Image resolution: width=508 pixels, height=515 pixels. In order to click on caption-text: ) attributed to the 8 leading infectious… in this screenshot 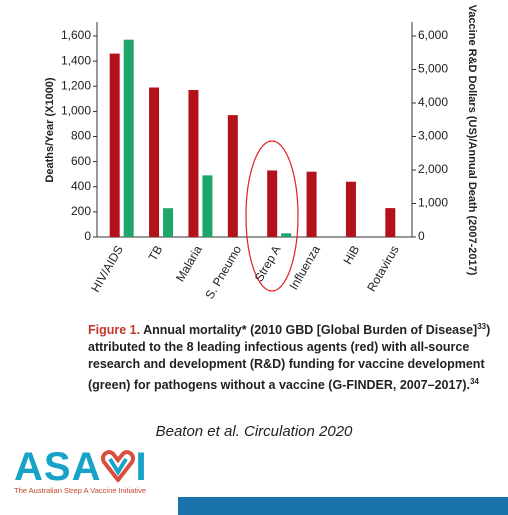, I will do `click(289, 358)`.